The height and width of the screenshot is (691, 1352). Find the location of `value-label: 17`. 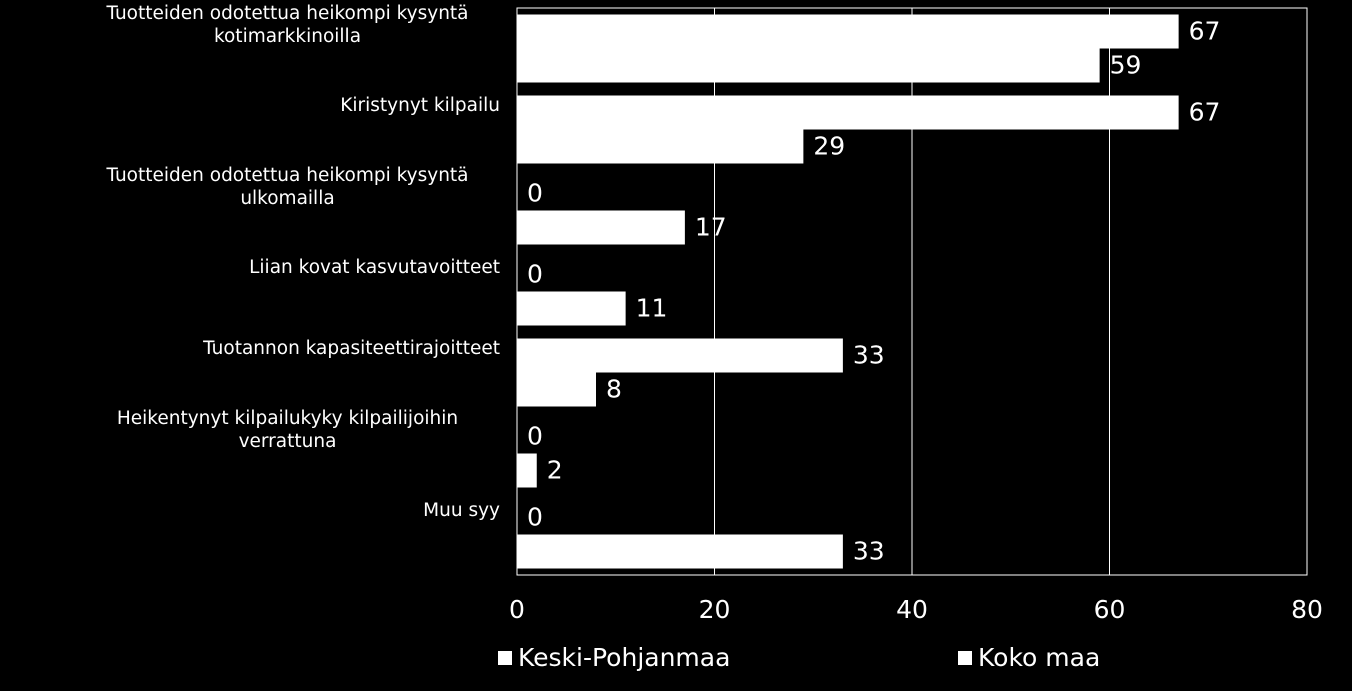

value-label: 17 is located at coordinates (711, 227).